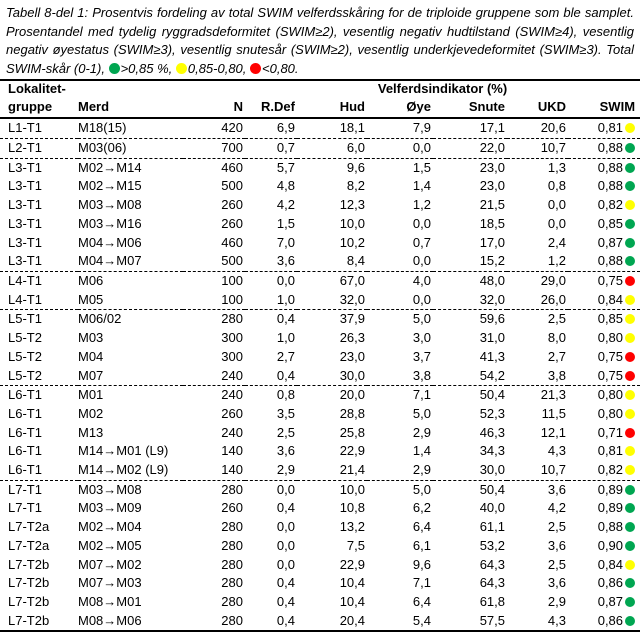 This screenshot has width=640, height=639. What do you see at coordinates (421, 508) in the screenshot?
I see `cell-oye: 6,2` at bounding box center [421, 508].